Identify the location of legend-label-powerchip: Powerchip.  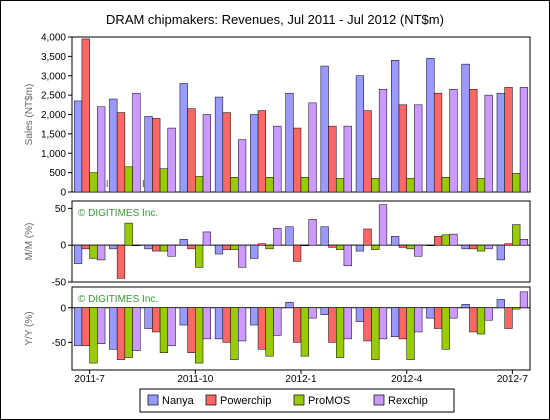
(245, 401).